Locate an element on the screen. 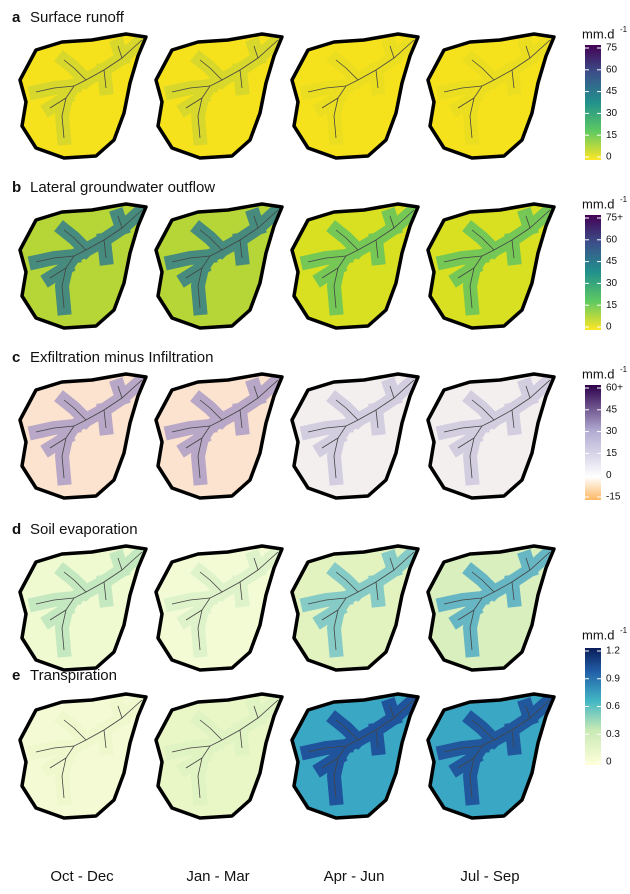  panel-letter: d is located at coordinates (16, 529).